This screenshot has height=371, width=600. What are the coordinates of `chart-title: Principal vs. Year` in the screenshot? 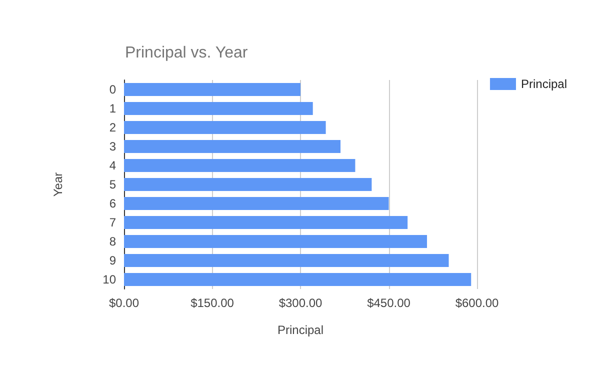 It's located at (186, 53).